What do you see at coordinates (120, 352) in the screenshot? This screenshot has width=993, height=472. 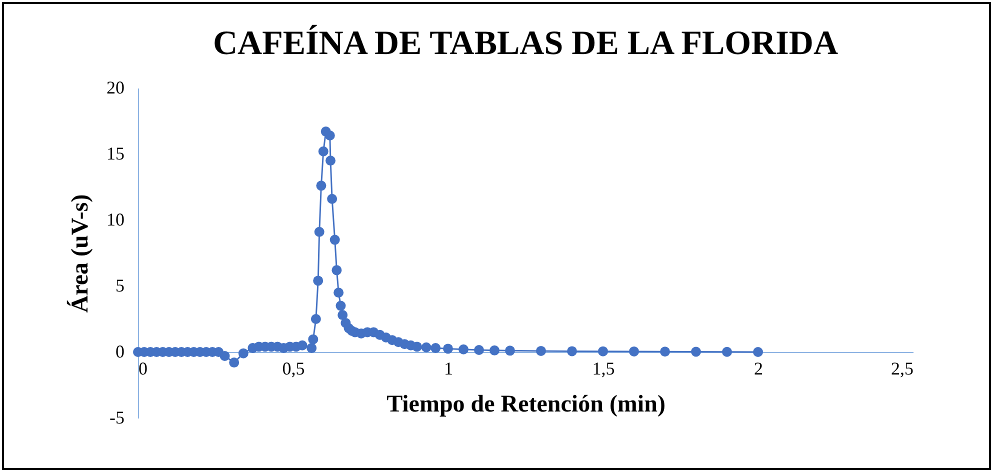 I see `y-tick-label: 0` at bounding box center [120, 352].